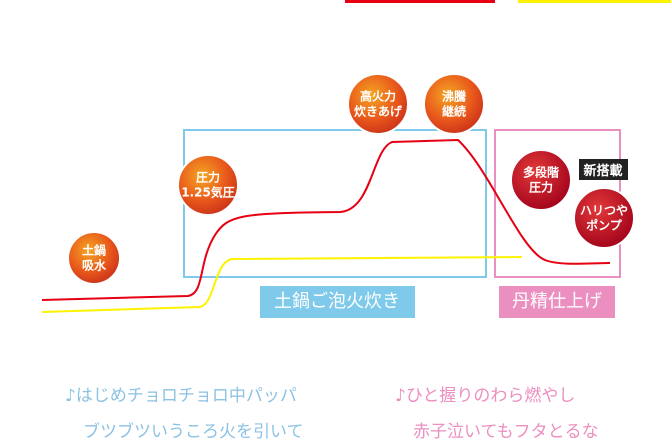 The width and height of the screenshot is (671, 441). I want to click on node-line: 沸騰, so click(454, 96).